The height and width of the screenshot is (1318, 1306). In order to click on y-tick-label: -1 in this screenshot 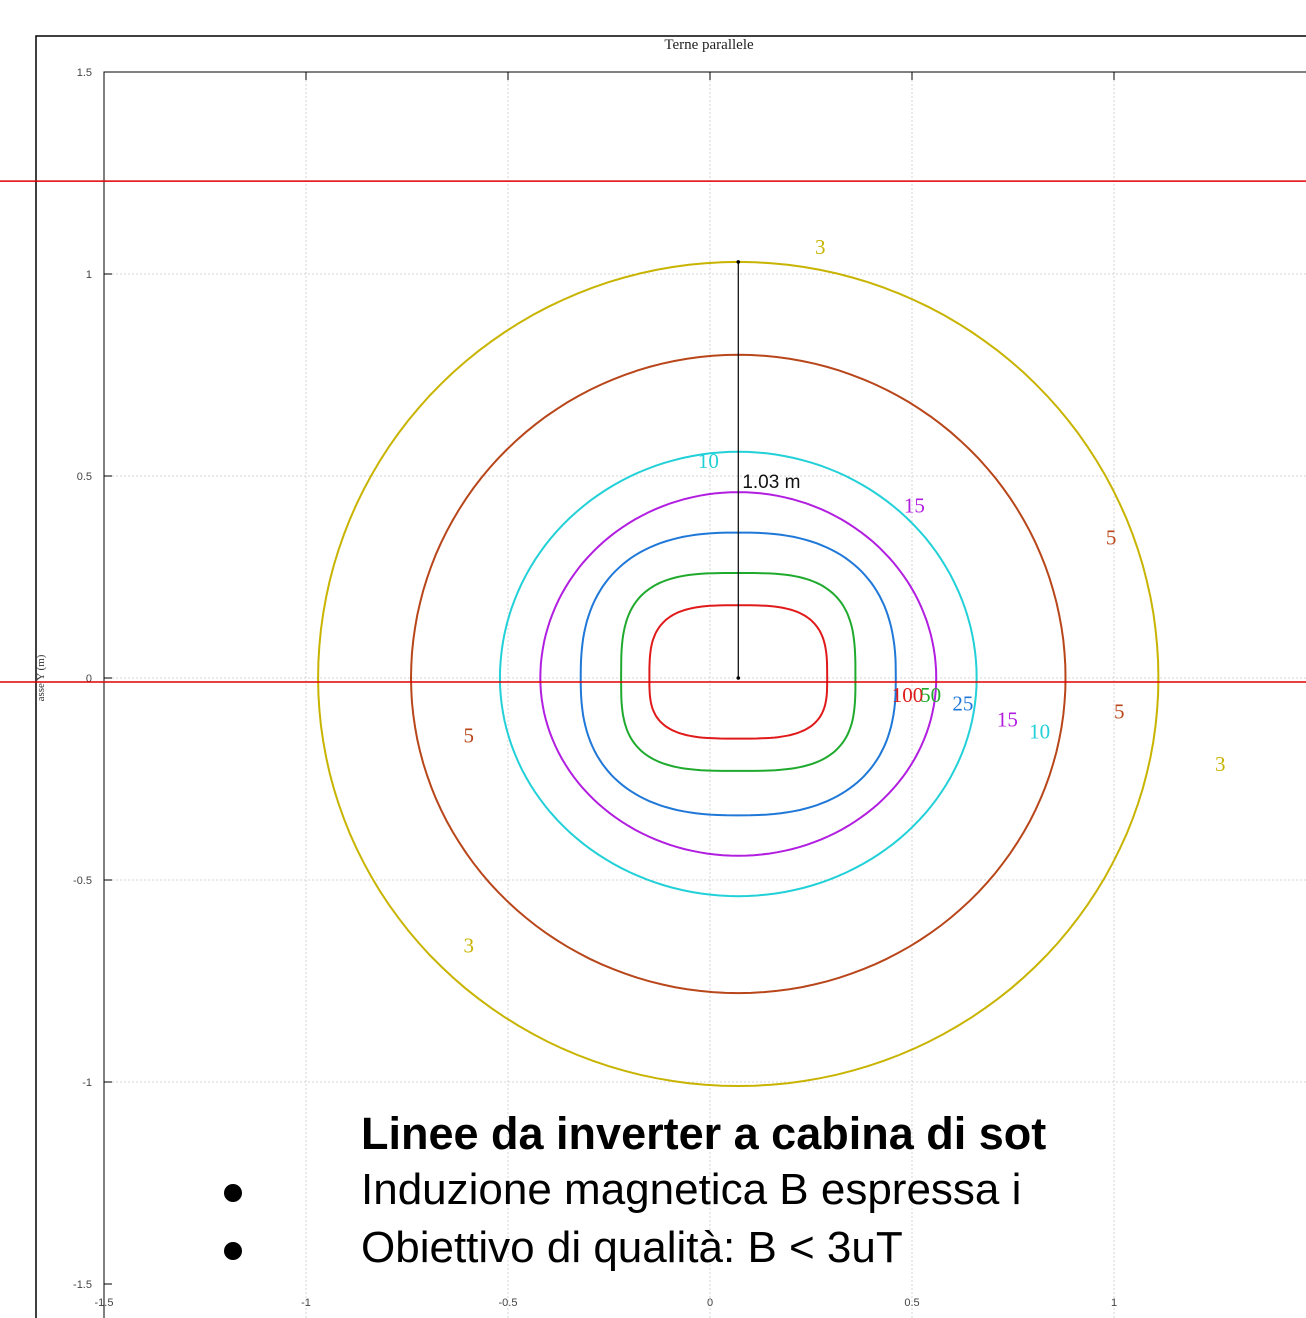, I will do `click(87, 1083)`.